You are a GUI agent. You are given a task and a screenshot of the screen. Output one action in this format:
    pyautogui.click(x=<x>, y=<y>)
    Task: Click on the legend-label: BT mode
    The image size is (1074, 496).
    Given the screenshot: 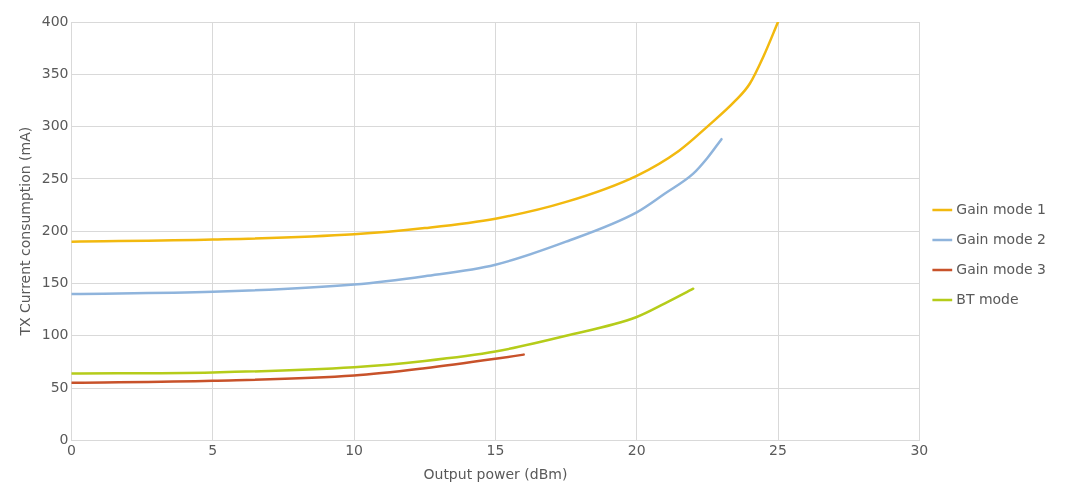 What is the action you would take?
    pyautogui.click(x=987, y=298)
    